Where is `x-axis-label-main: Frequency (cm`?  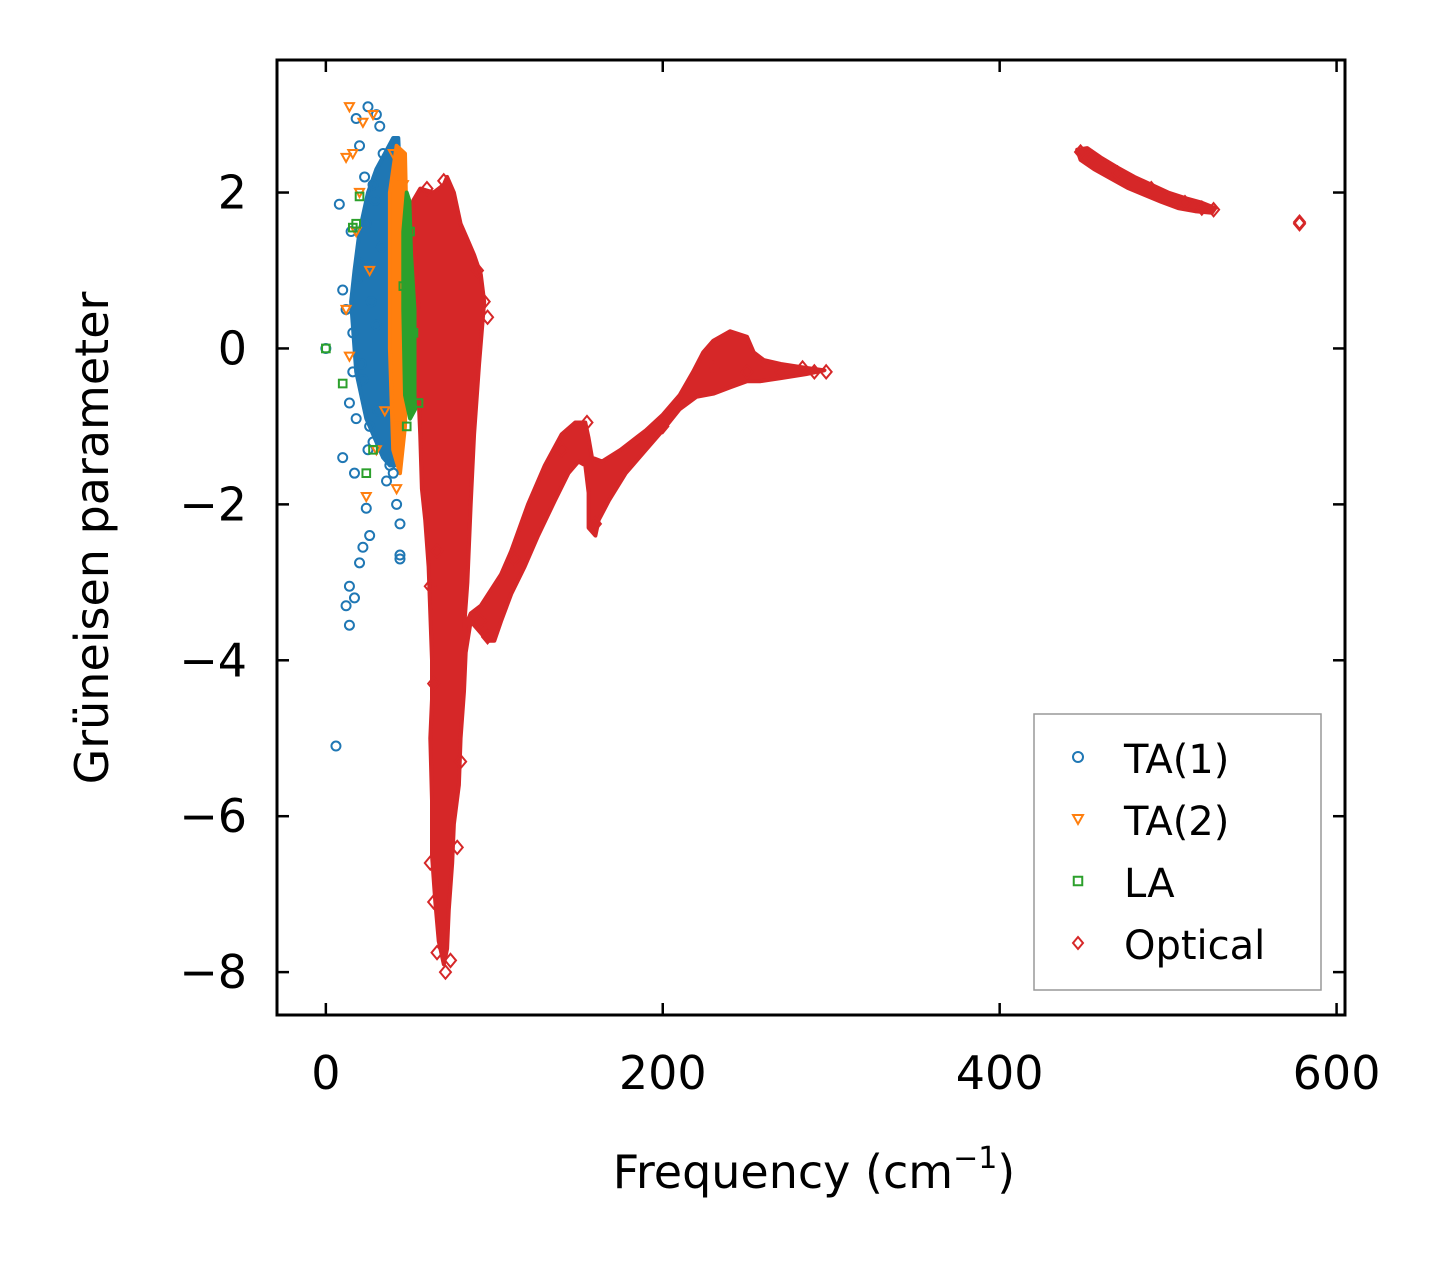
x-axis-label-main: Frequency (cm is located at coordinates (783, 1172).